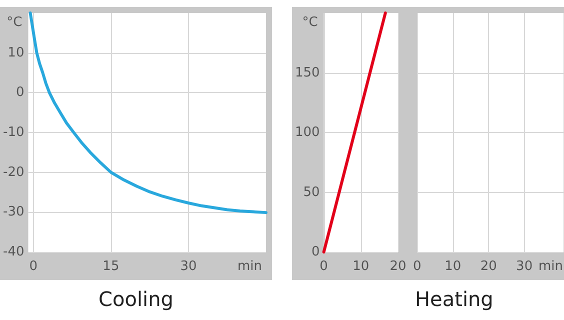  What do you see at coordinates (13, 252) in the screenshot?
I see `y-tick-label: -40` at bounding box center [13, 252].